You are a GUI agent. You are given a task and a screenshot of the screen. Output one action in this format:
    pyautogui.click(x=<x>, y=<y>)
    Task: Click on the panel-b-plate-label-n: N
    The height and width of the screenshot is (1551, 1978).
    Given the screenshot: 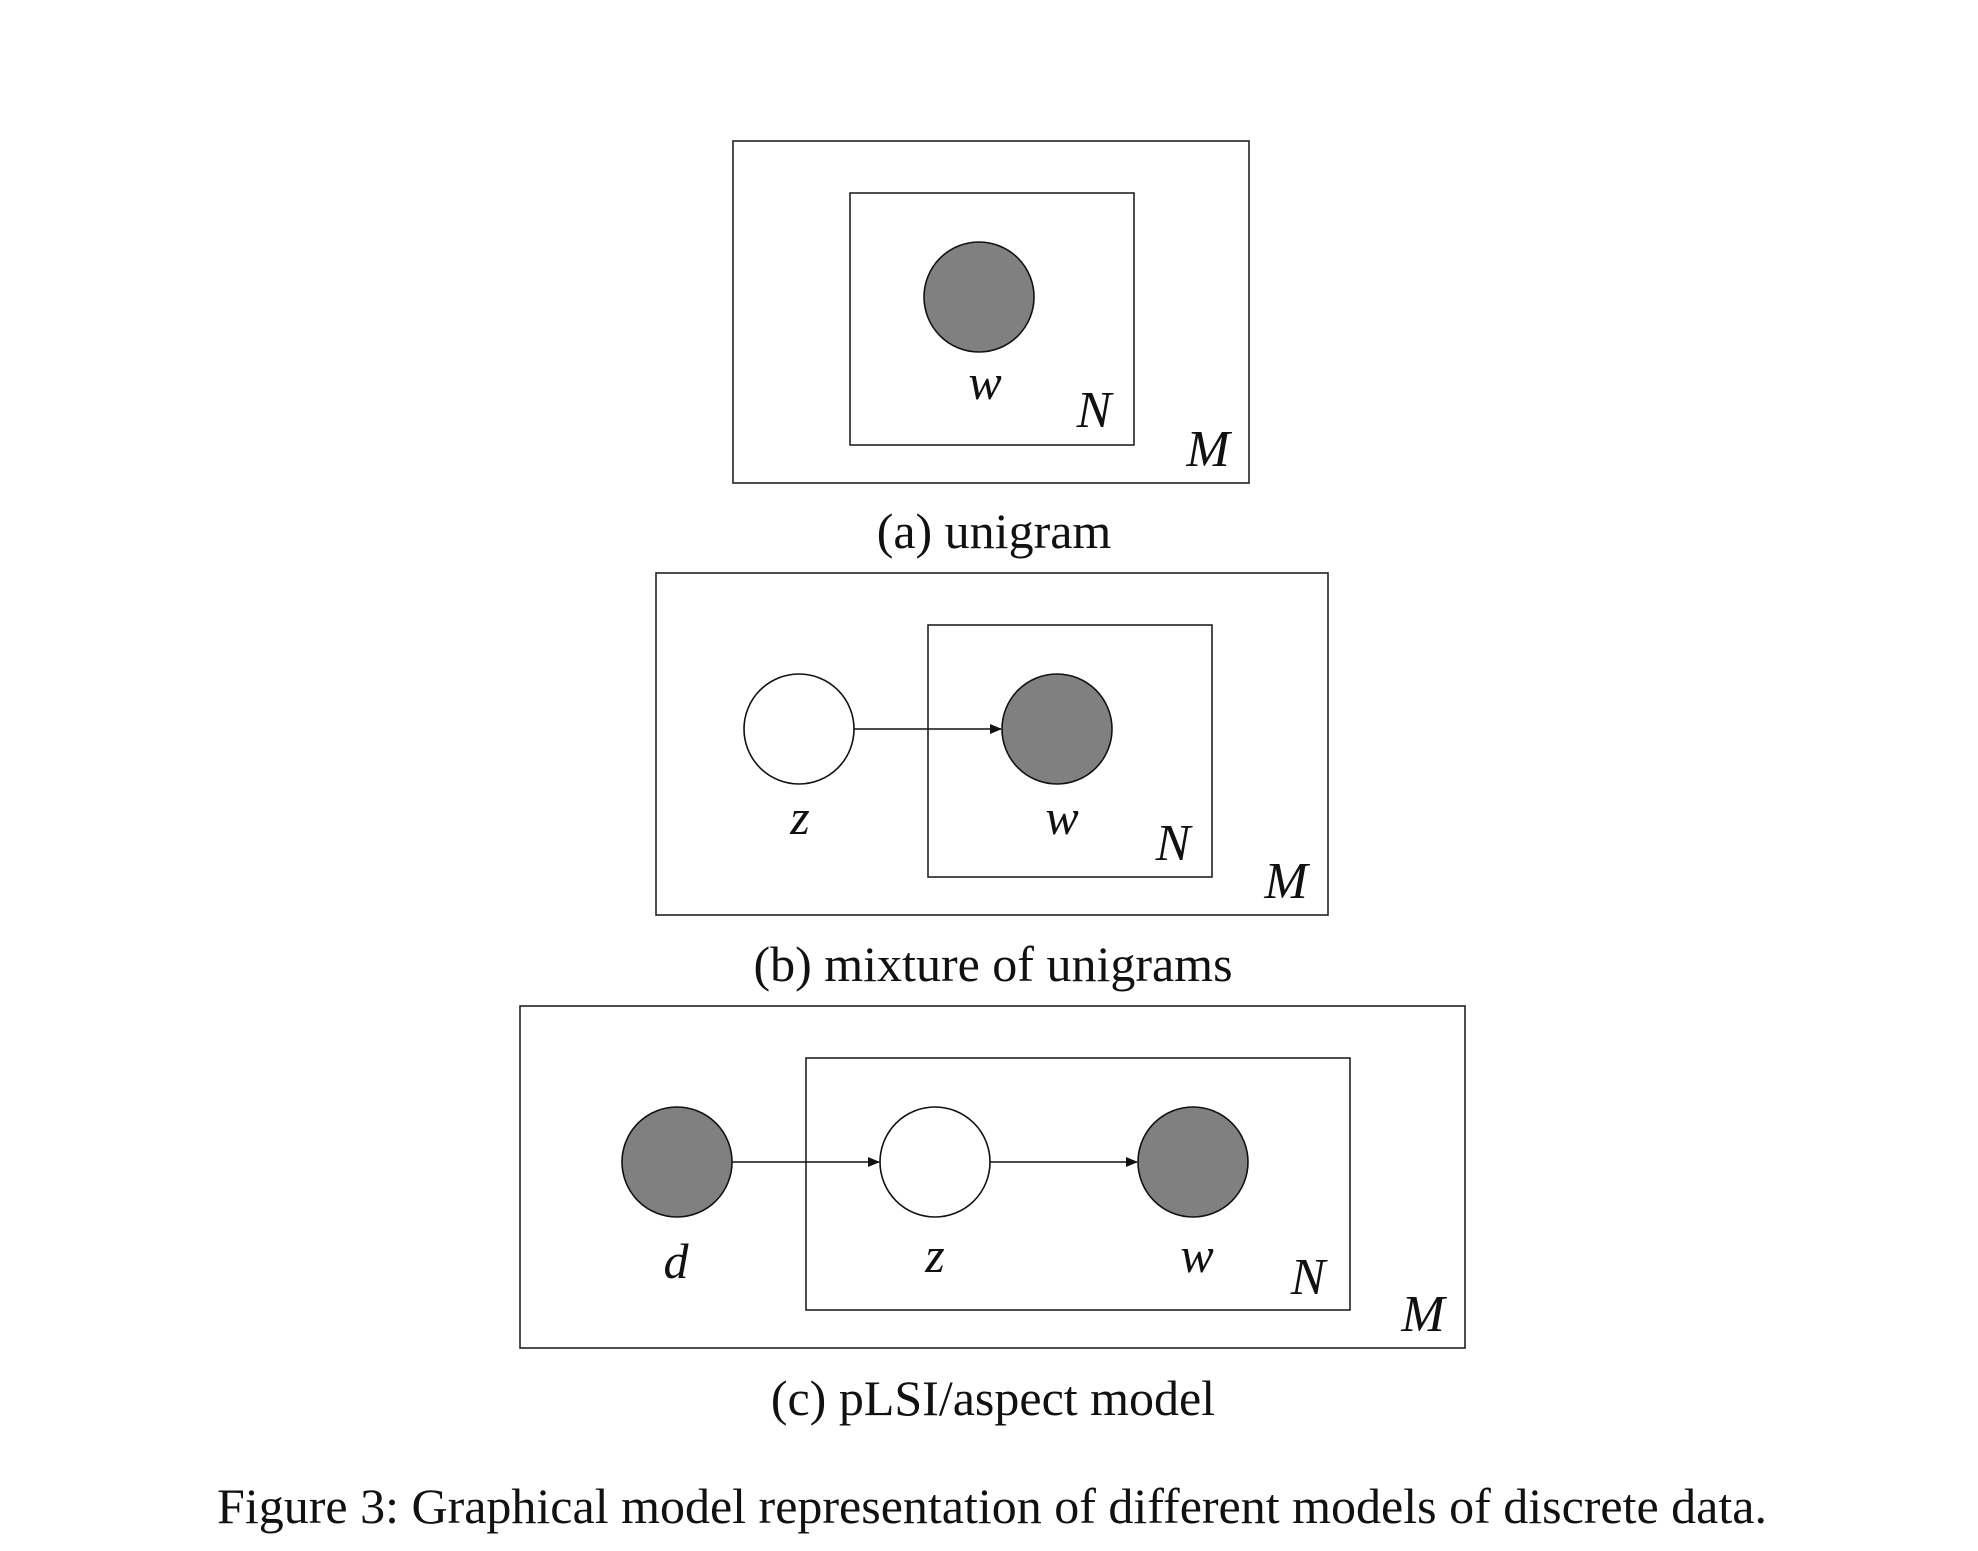 What is the action you would take?
    pyautogui.click(x=1174, y=843)
    